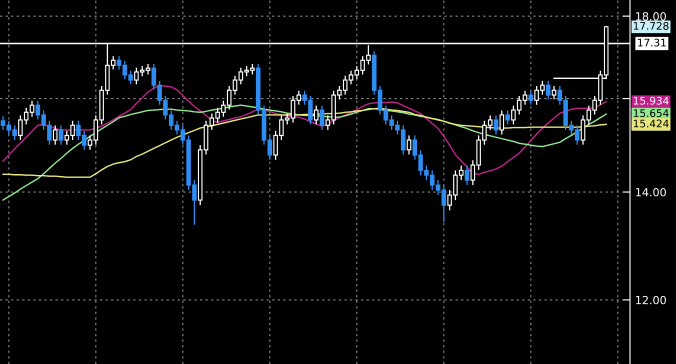 This screenshot has width=676, height=364. What do you see at coordinates (651, 100) in the screenshot?
I see `text: 15.934` at bounding box center [651, 100].